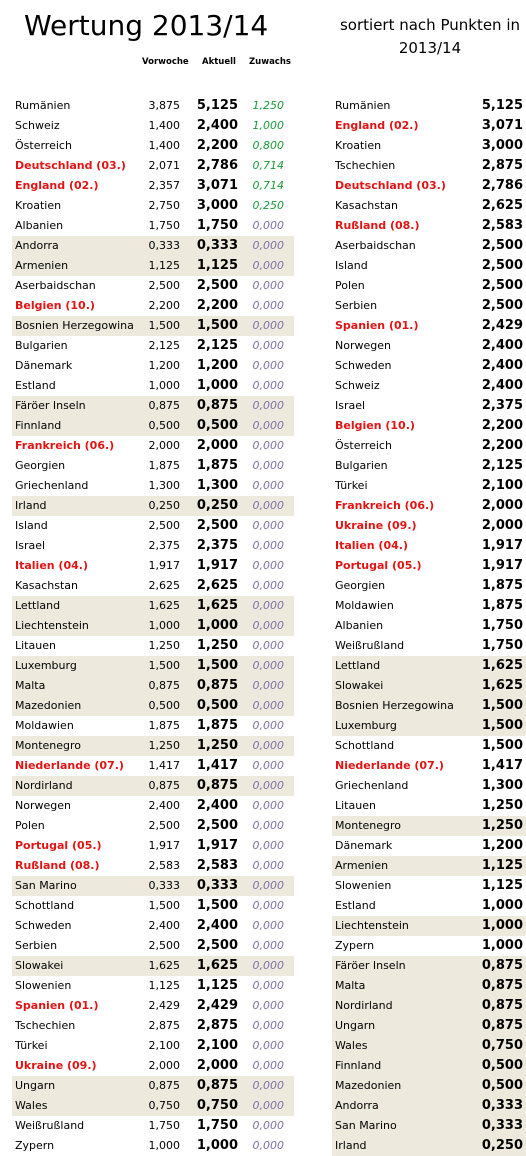 This screenshot has width=526, height=1156. What do you see at coordinates (217, 205) in the screenshot?
I see `aktuell-value: 3,000` at bounding box center [217, 205].